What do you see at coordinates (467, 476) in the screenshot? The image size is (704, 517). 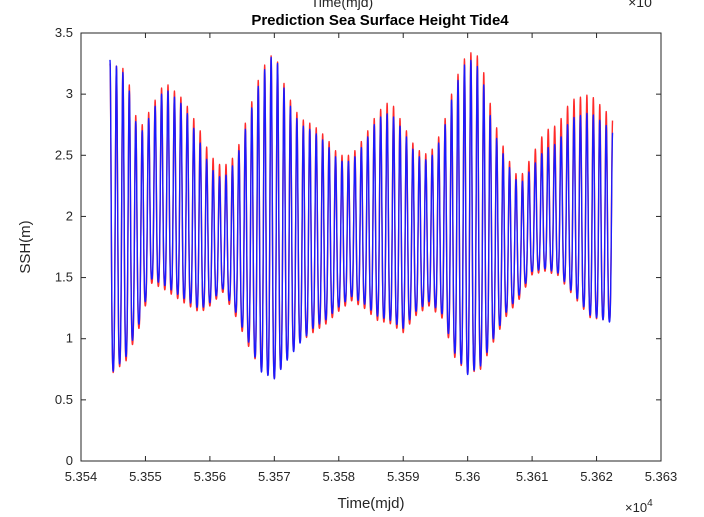 I see `x-tick-label: 5.36` at bounding box center [467, 476].